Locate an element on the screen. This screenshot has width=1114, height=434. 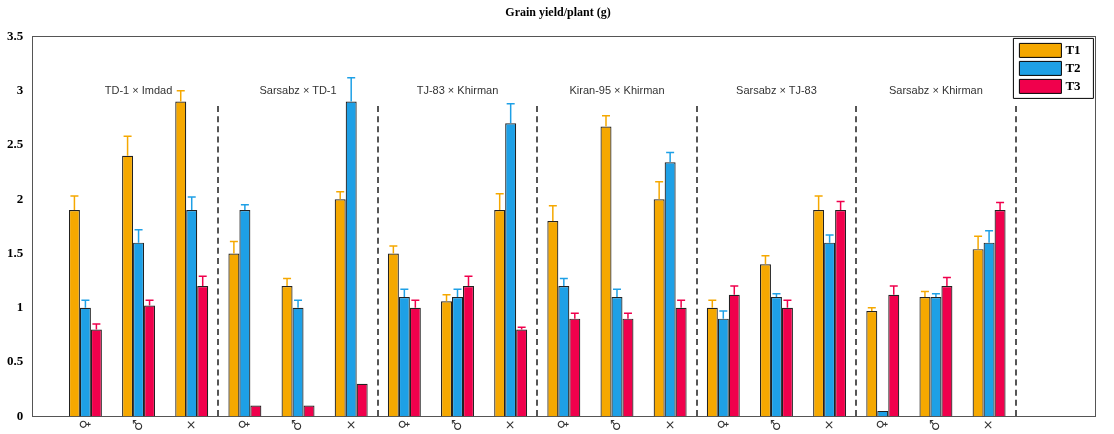
y-tick-label: 3 is located at coordinates (20, 90).